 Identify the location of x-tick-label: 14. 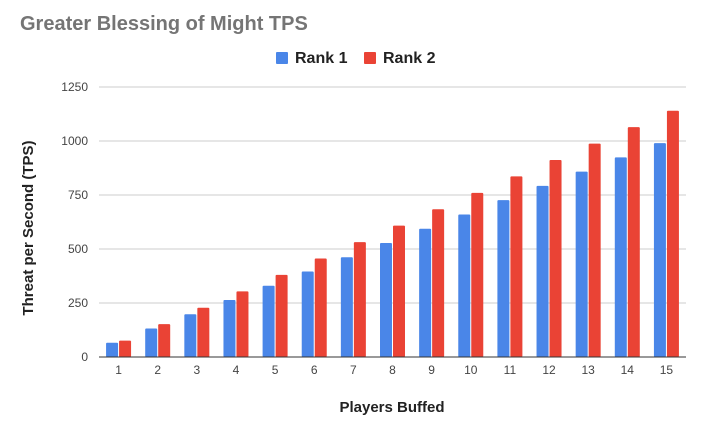
(628, 370).